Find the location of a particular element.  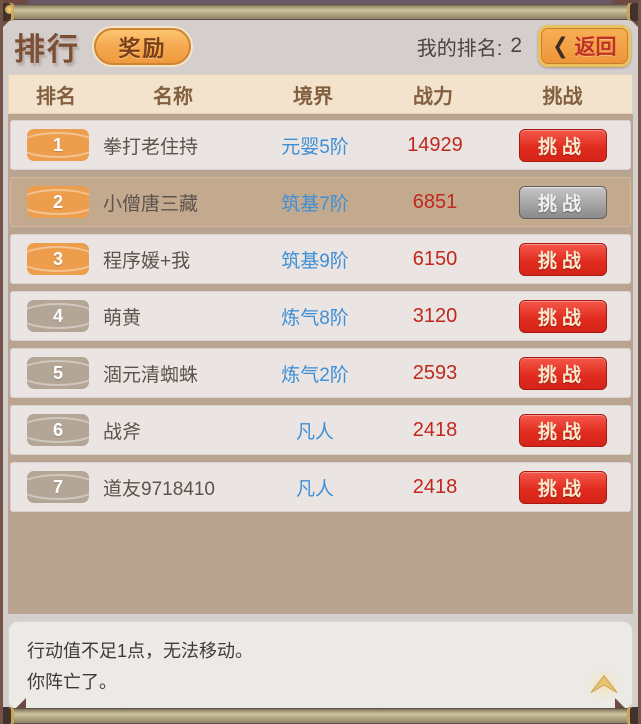

table-header: 排名 名称 境界 战力 挑战 is located at coordinates (320, 94).